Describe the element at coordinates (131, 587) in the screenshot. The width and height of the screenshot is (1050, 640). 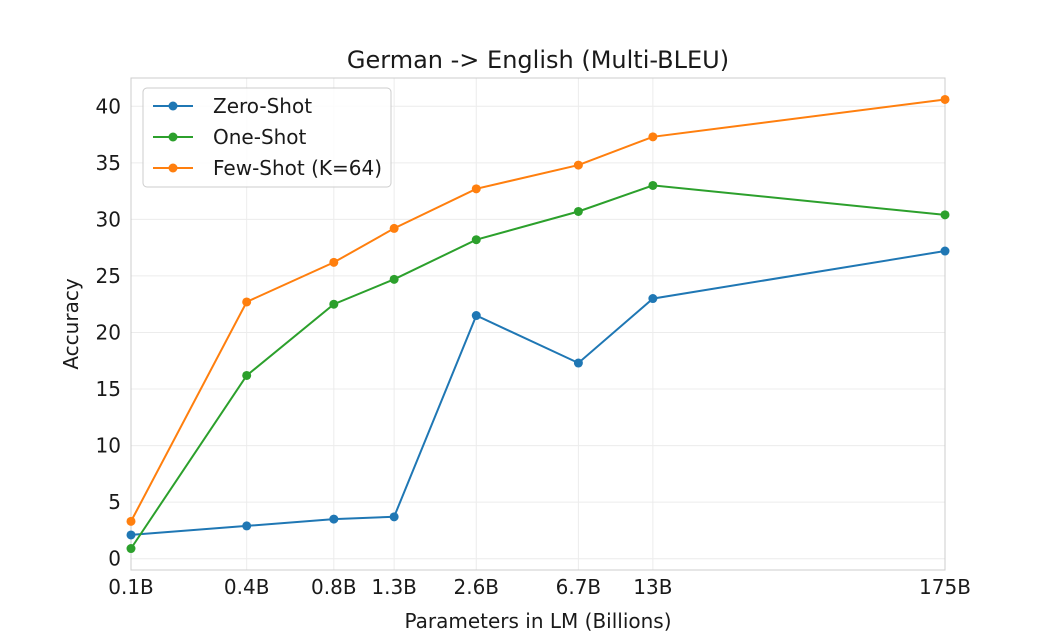
I see `x-tick-label: 0.1B` at that location.